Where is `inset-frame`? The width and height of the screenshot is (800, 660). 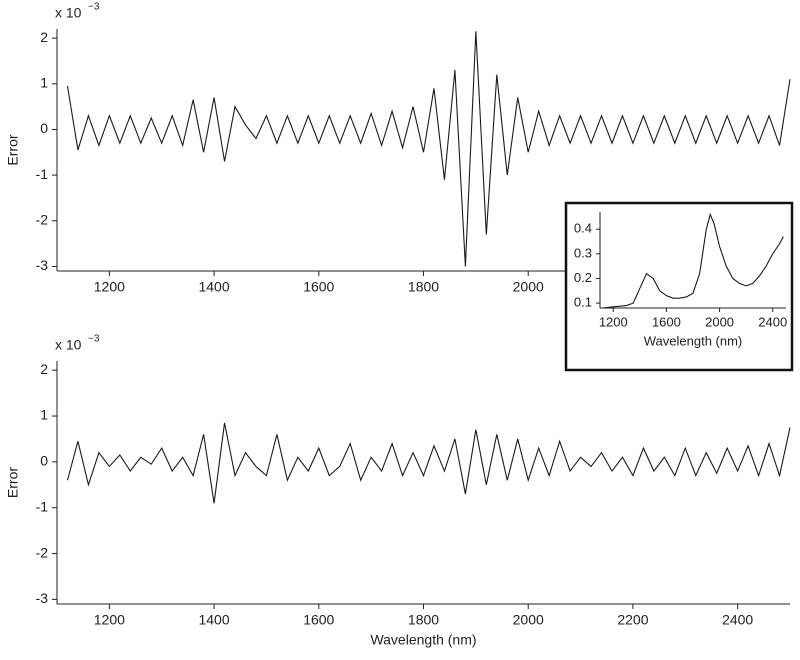 inset-frame is located at coordinates (679, 286).